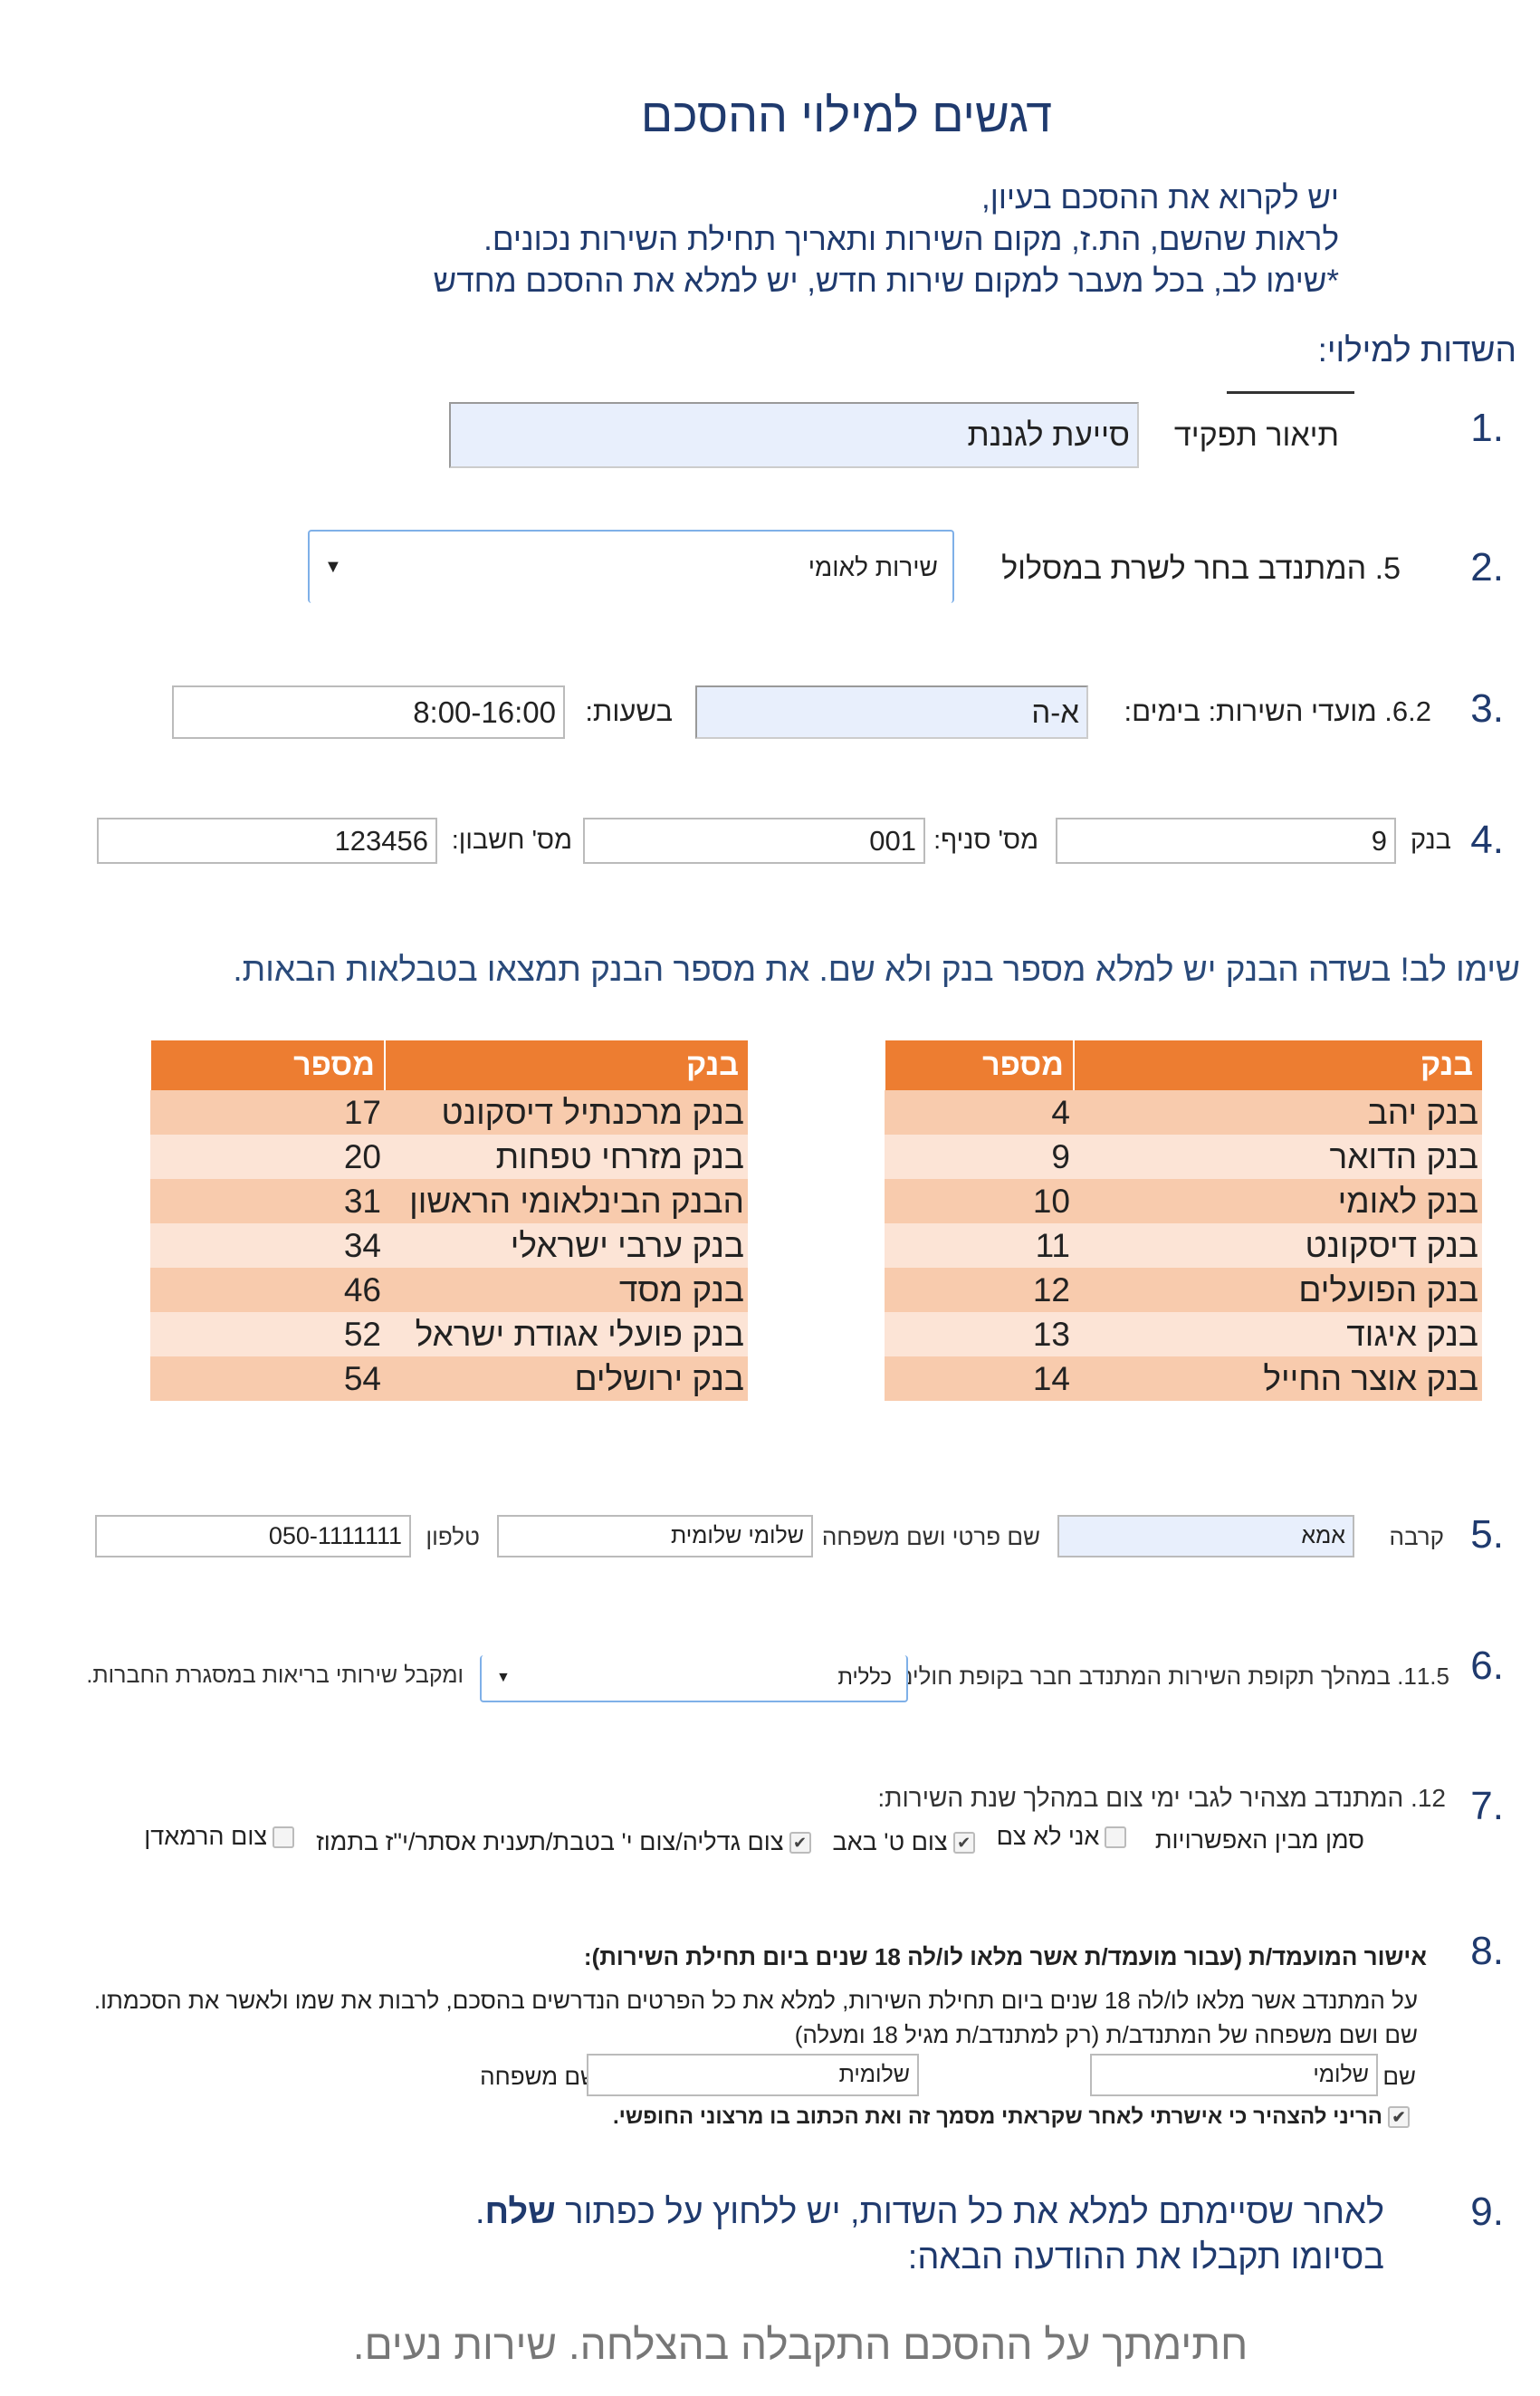  Describe the element at coordinates (566, 1378) in the screenshot. I see `bank-name-cell: בנק ירושלים` at that location.